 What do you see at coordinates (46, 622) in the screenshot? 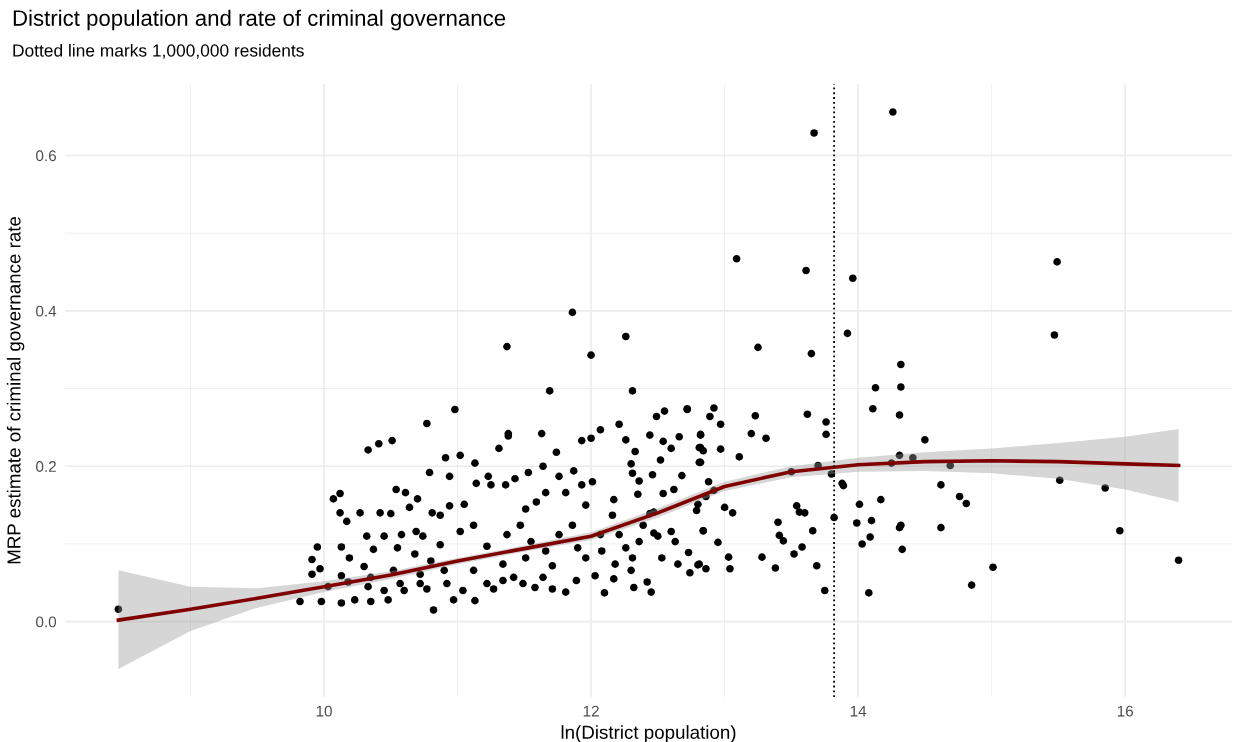
I see `y-tick-label: 0.0` at bounding box center [46, 622].